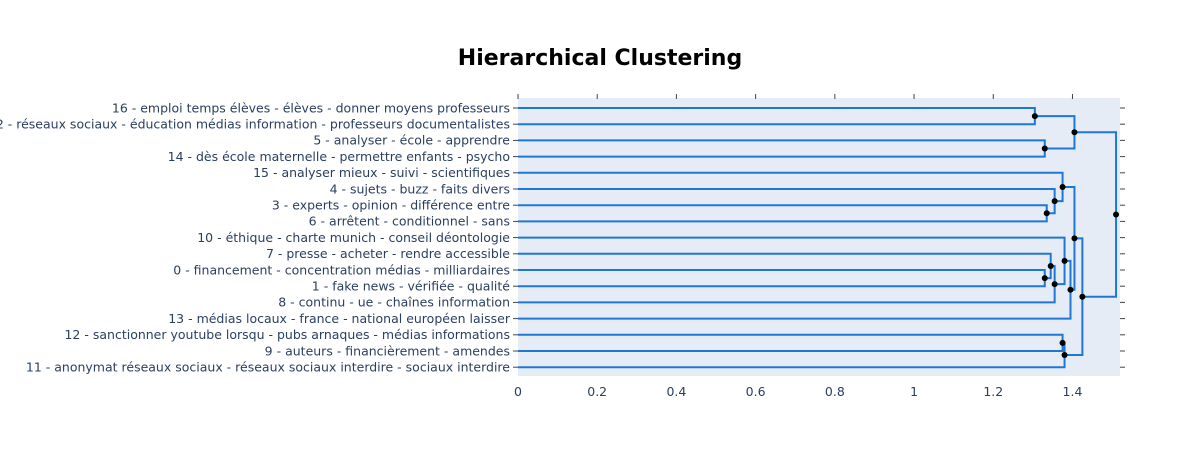  Describe the element at coordinates (795, 96) in the screenshot. I see `top-axis-ticks` at that location.